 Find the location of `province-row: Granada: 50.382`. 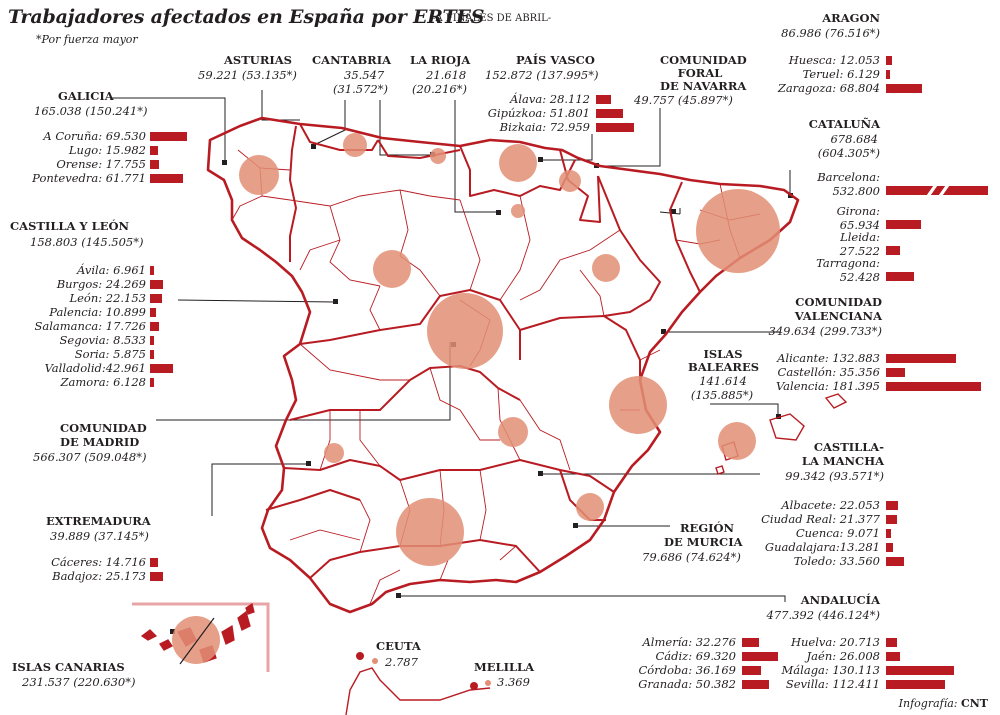

province-row: Granada: 50.382 is located at coordinates (500, 684).